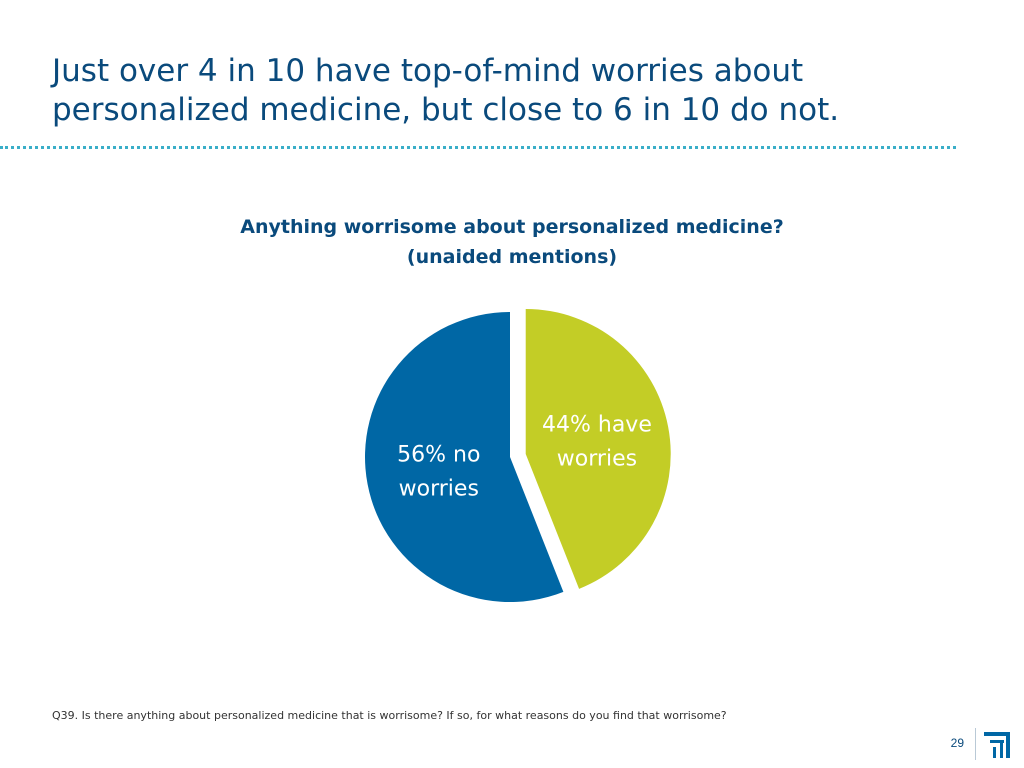  Describe the element at coordinates (512, 257) in the screenshot. I see `chart-subtitle: (unaided mentions)` at that location.